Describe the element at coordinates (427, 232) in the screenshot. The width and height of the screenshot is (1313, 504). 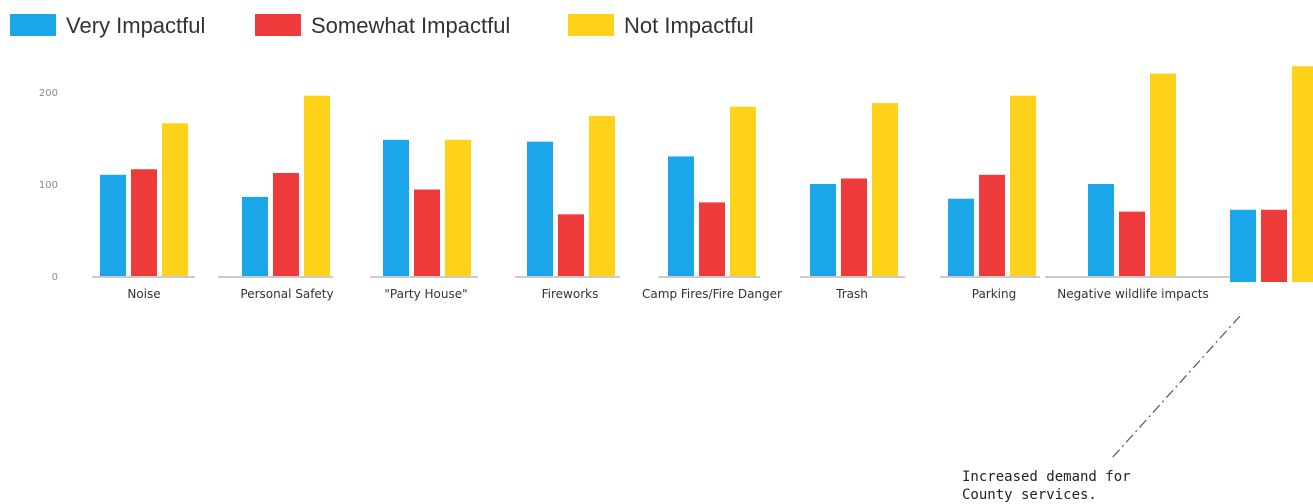
I see `bar-somewhat-impactful-party-house` at that location.